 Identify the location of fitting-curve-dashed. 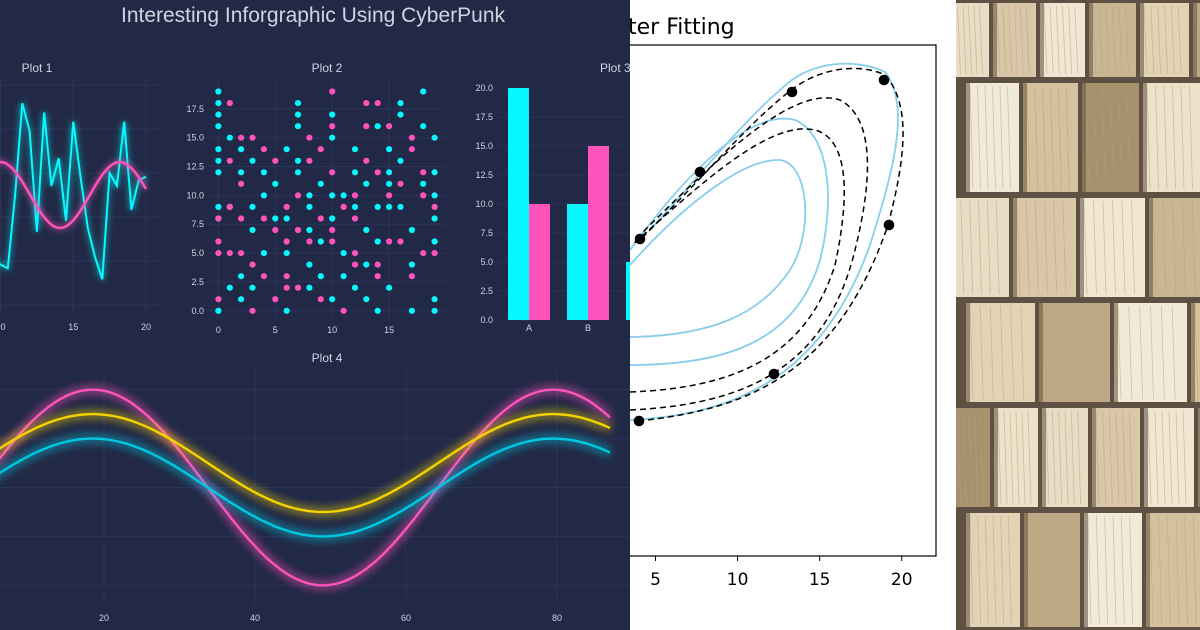
(749, 254).